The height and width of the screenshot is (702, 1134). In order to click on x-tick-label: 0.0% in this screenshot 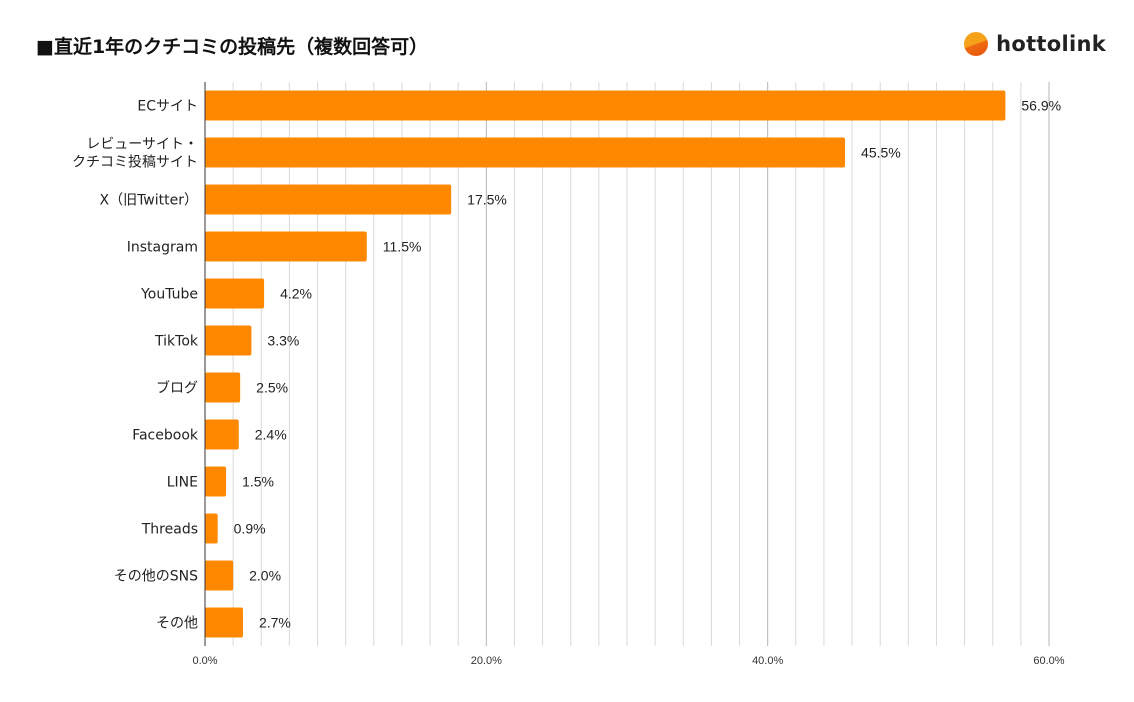, I will do `click(204, 661)`.